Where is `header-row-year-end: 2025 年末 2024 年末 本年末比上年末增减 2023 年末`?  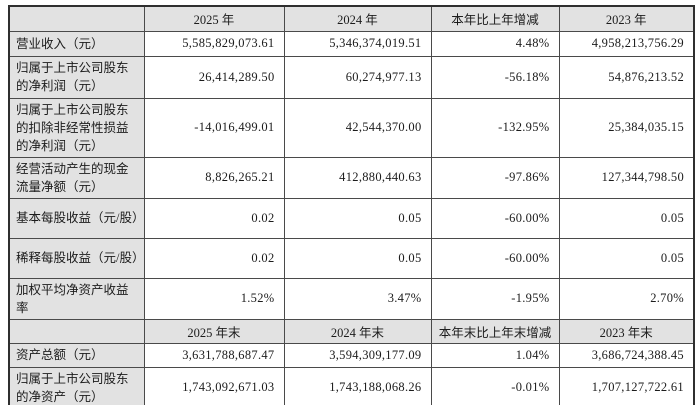
header-row-year-end: 2025 年末 2024 年末 本年末比上年末增减 2023 年末 is located at coordinates (351, 331).